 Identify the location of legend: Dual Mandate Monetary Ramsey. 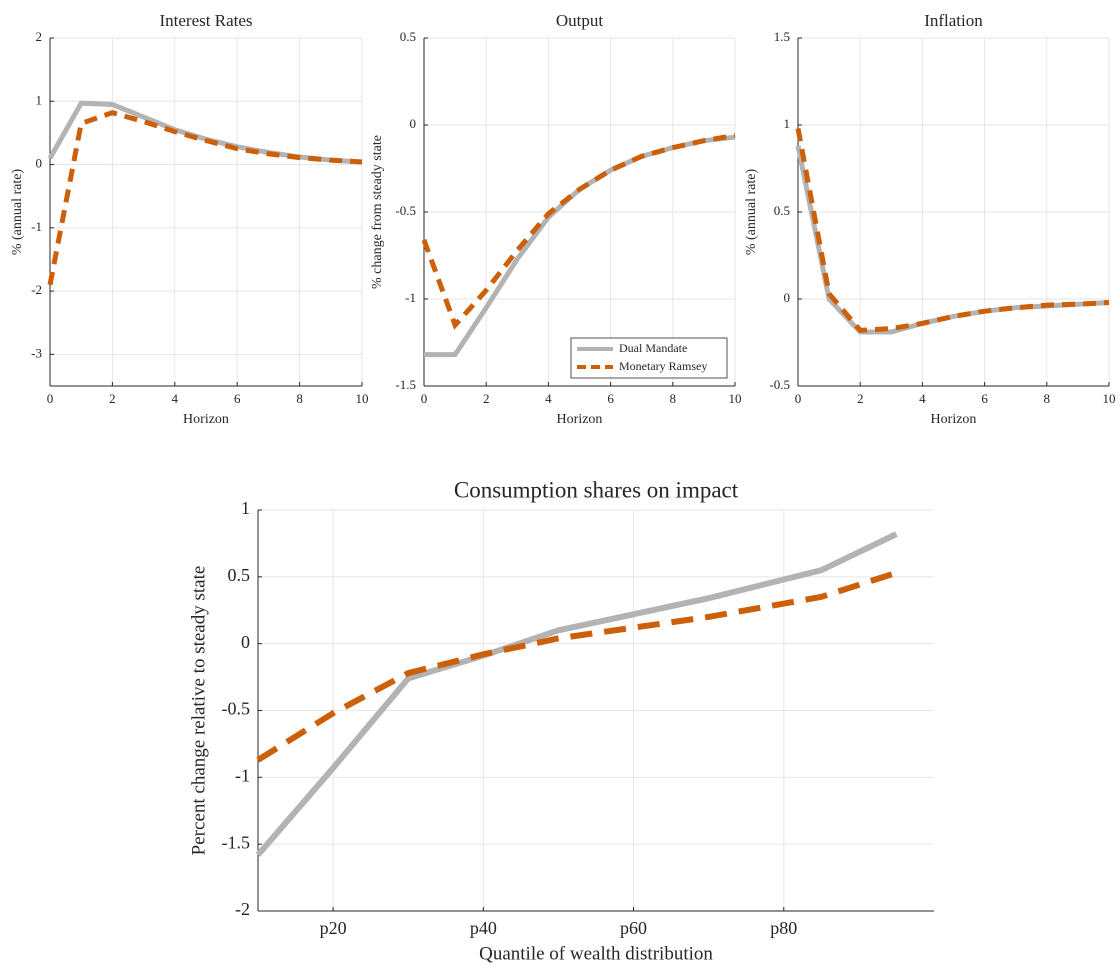
(649, 358).